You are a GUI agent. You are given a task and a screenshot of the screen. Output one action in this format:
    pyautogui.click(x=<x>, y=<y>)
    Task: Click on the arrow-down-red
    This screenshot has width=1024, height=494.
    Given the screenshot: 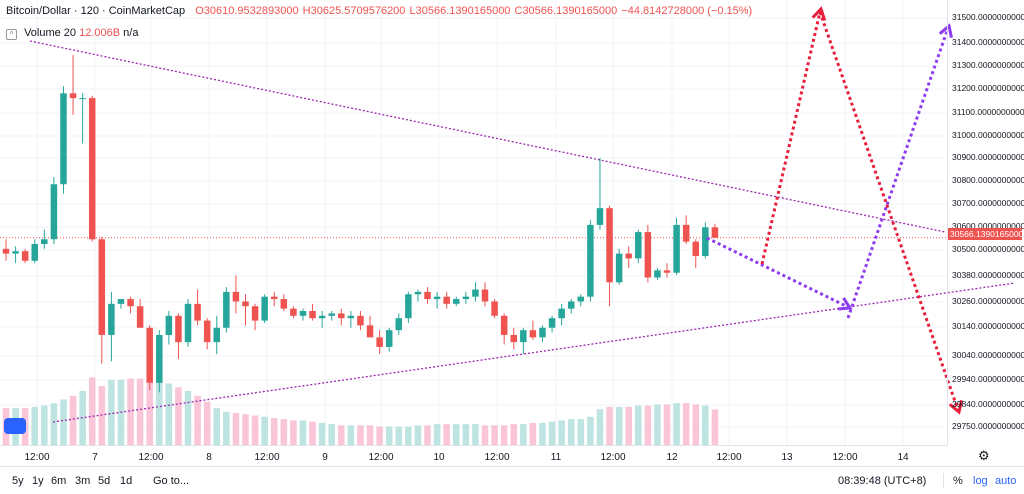 What is the action you would take?
    pyautogui.click(x=889, y=211)
    